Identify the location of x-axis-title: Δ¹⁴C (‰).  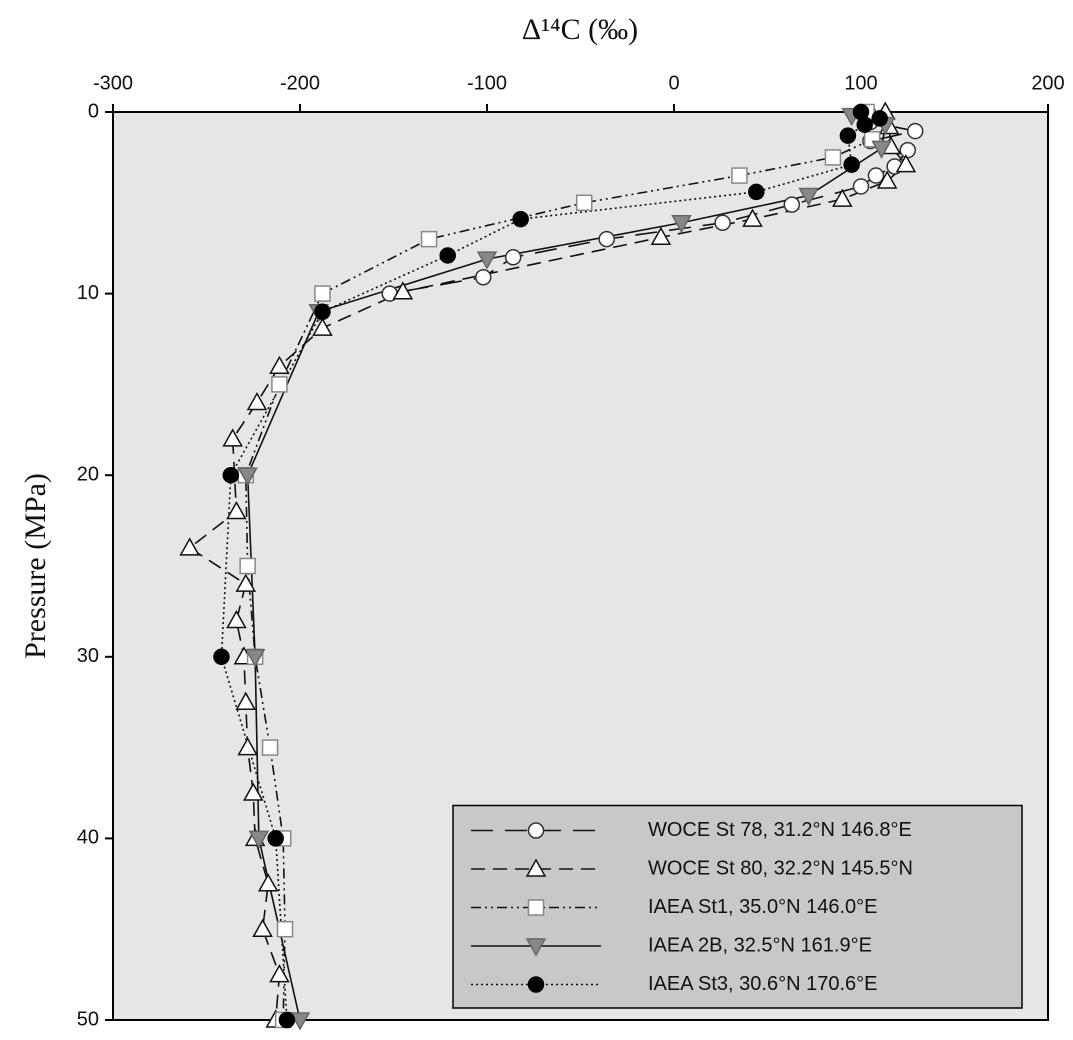
(580, 29).